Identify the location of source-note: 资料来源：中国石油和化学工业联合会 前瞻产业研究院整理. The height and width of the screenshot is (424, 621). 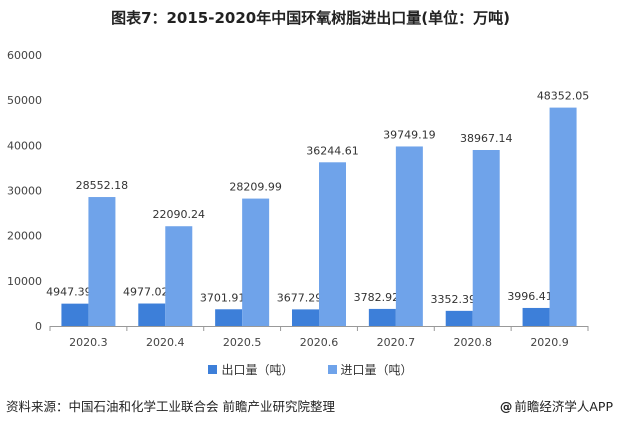
(170, 406).